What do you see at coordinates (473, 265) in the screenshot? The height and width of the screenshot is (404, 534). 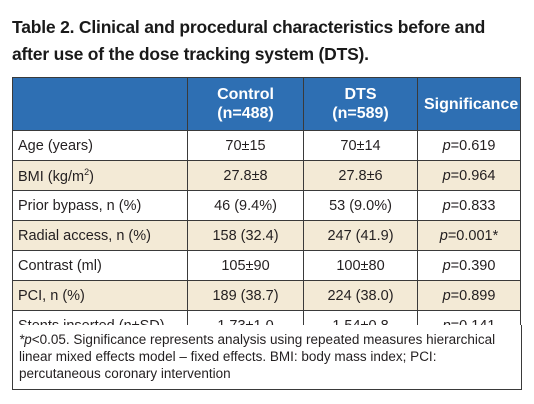 I see `p-value: =0.390` at bounding box center [473, 265].